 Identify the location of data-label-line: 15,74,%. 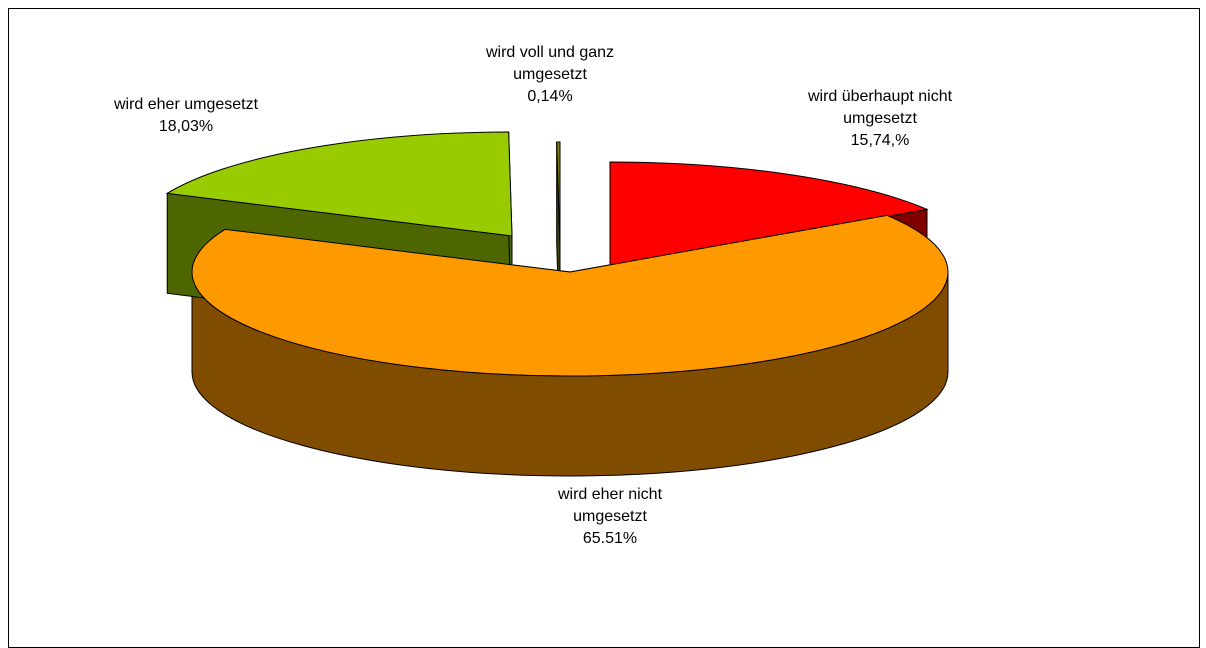
(880, 140).